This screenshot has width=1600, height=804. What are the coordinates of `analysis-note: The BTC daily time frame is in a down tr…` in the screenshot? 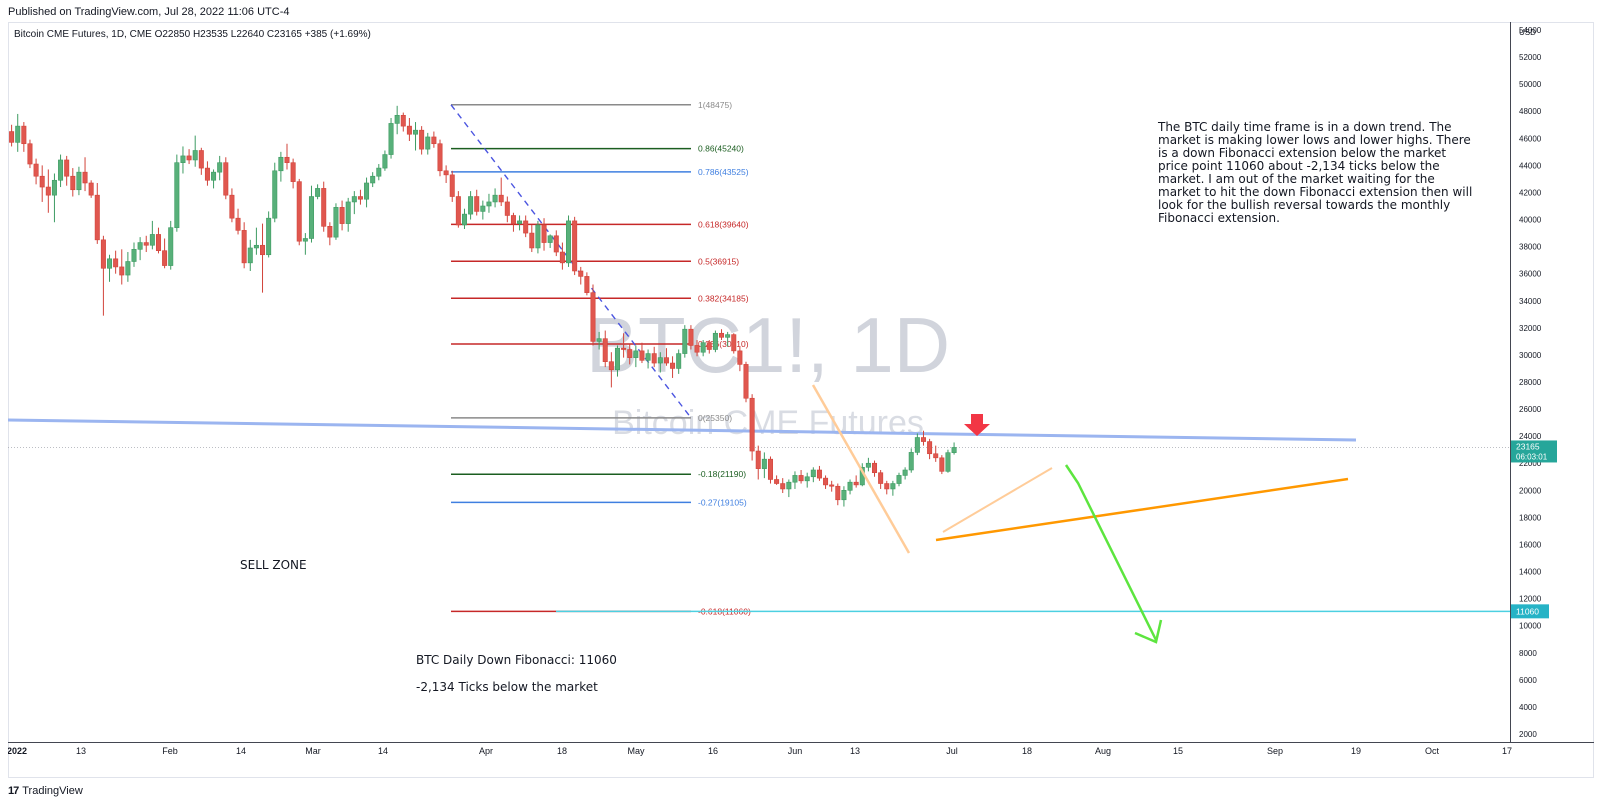 It's located at (1315, 172).